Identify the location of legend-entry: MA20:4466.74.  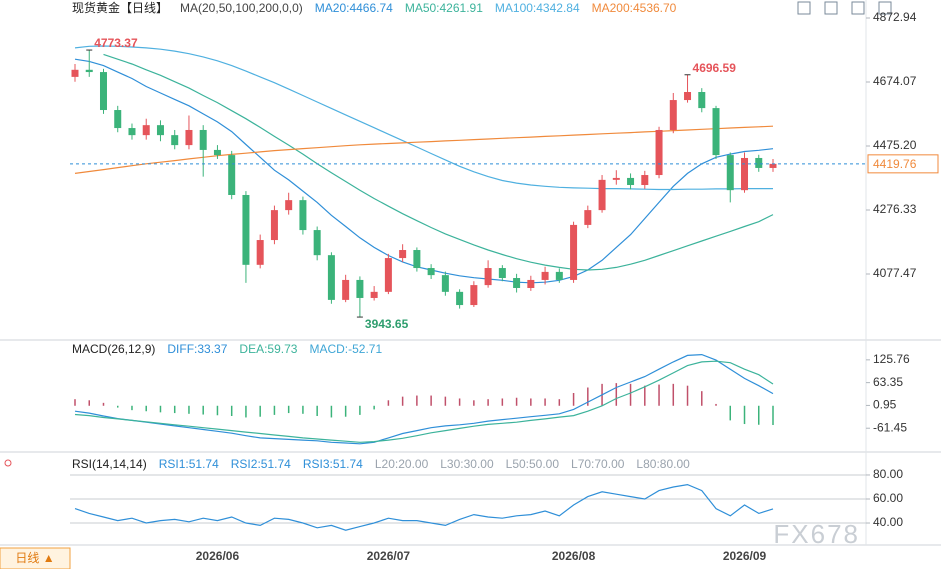
(354, 8).